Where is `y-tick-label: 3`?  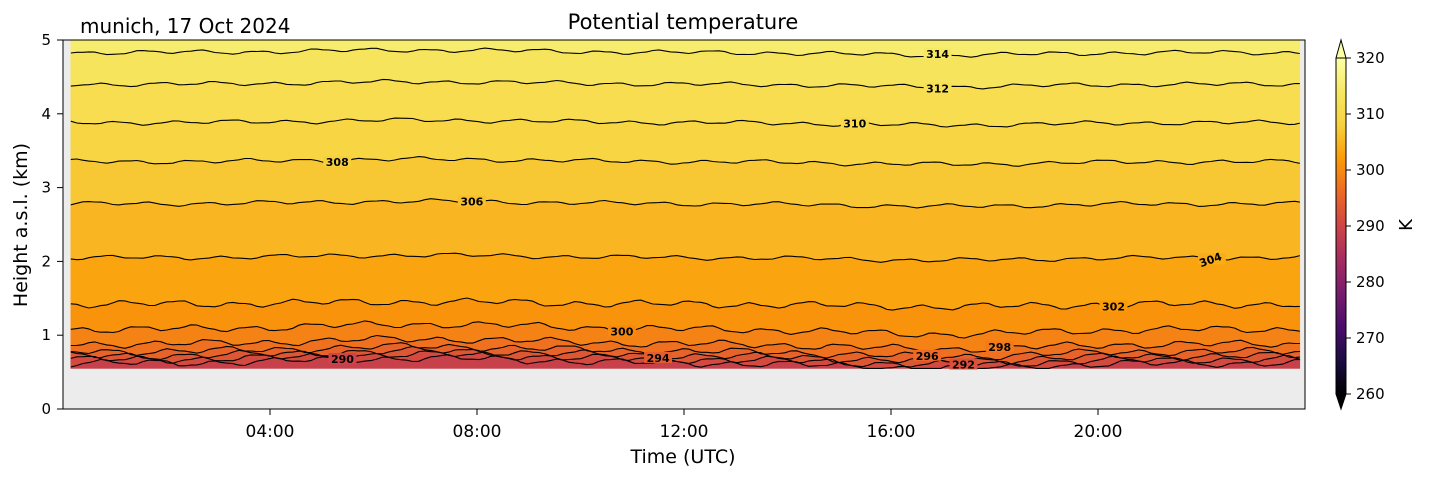 y-tick-label: 3 is located at coordinates (46, 188).